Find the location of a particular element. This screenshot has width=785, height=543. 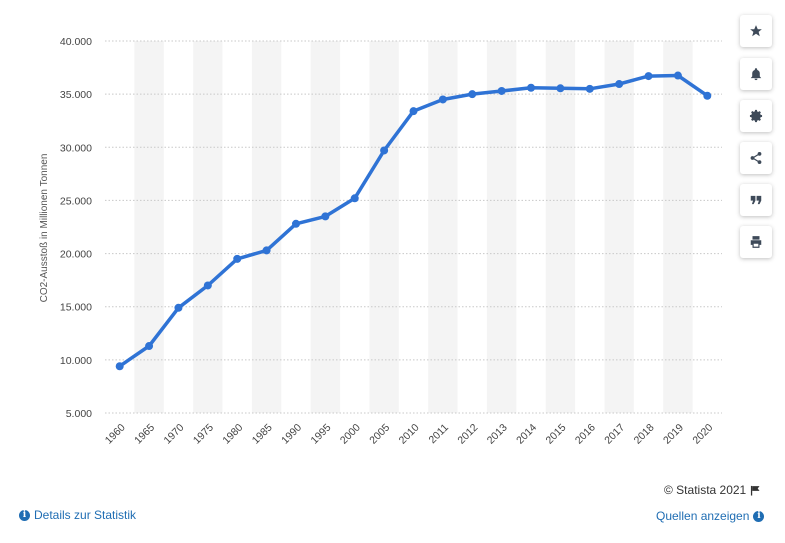

gear-icon is located at coordinates (756, 116).